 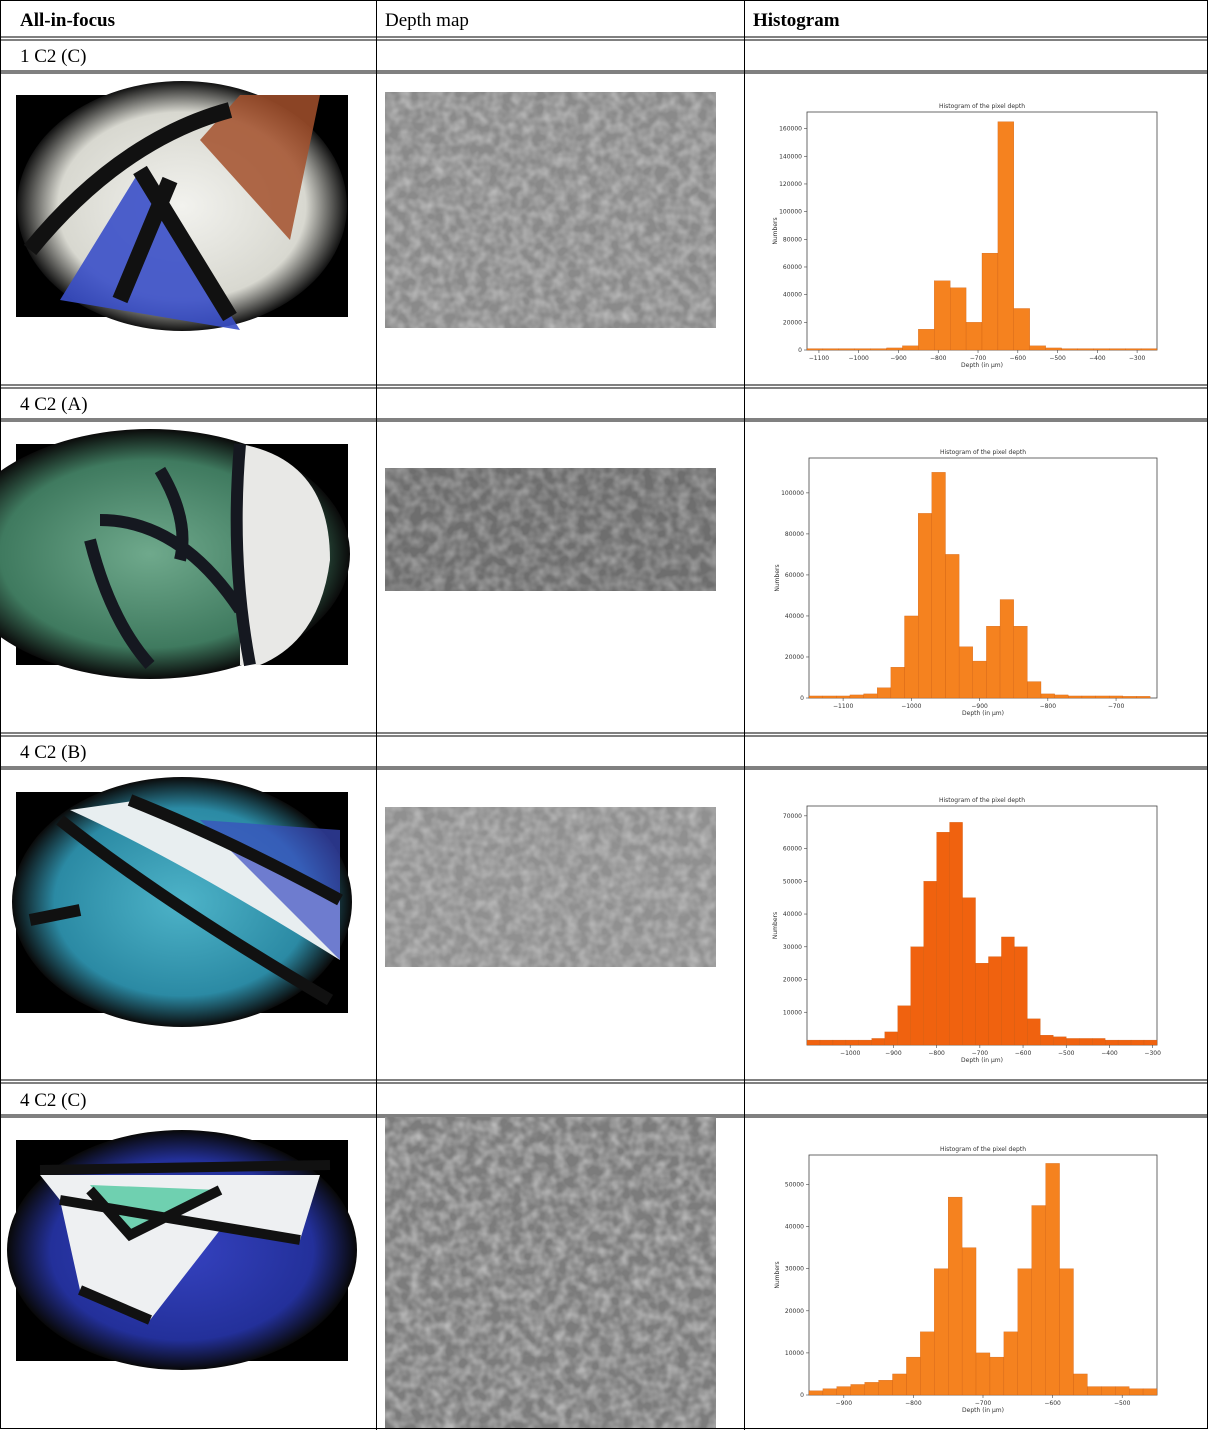 I want to click on x-tick-label: −1000, so click(x=911, y=706).